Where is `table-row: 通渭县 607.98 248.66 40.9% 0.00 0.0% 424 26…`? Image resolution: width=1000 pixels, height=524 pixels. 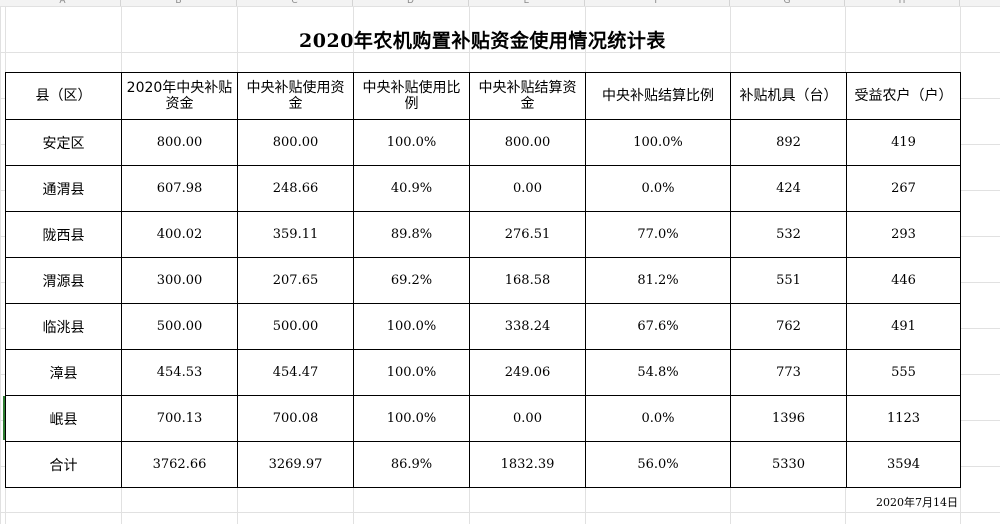 table-row: 通渭县 607.98 248.66 40.9% 0.00 0.0% 424 26… is located at coordinates (483, 188).